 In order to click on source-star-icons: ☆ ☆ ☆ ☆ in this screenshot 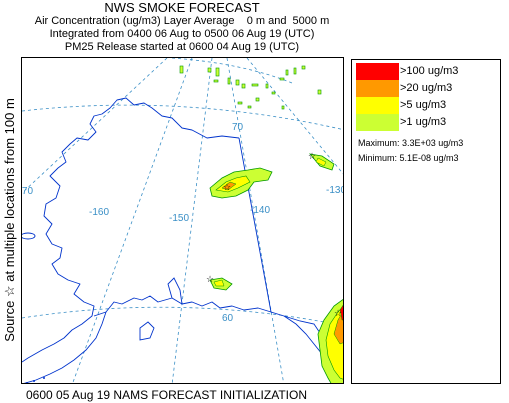, I will do `click(274, 234)`.